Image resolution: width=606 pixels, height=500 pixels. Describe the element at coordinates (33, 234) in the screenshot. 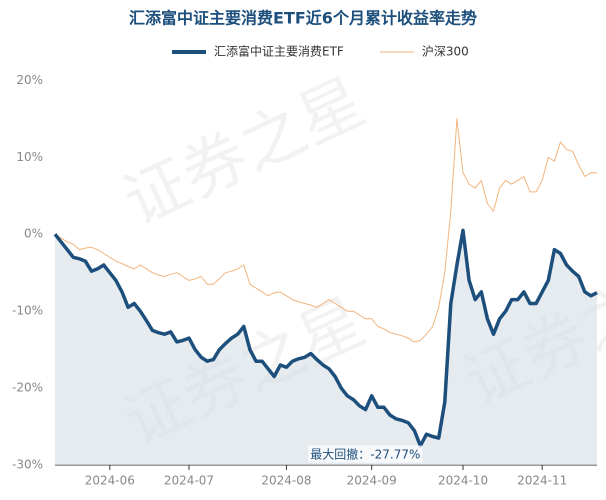

I see `y-tick-label: 0%` at that location.